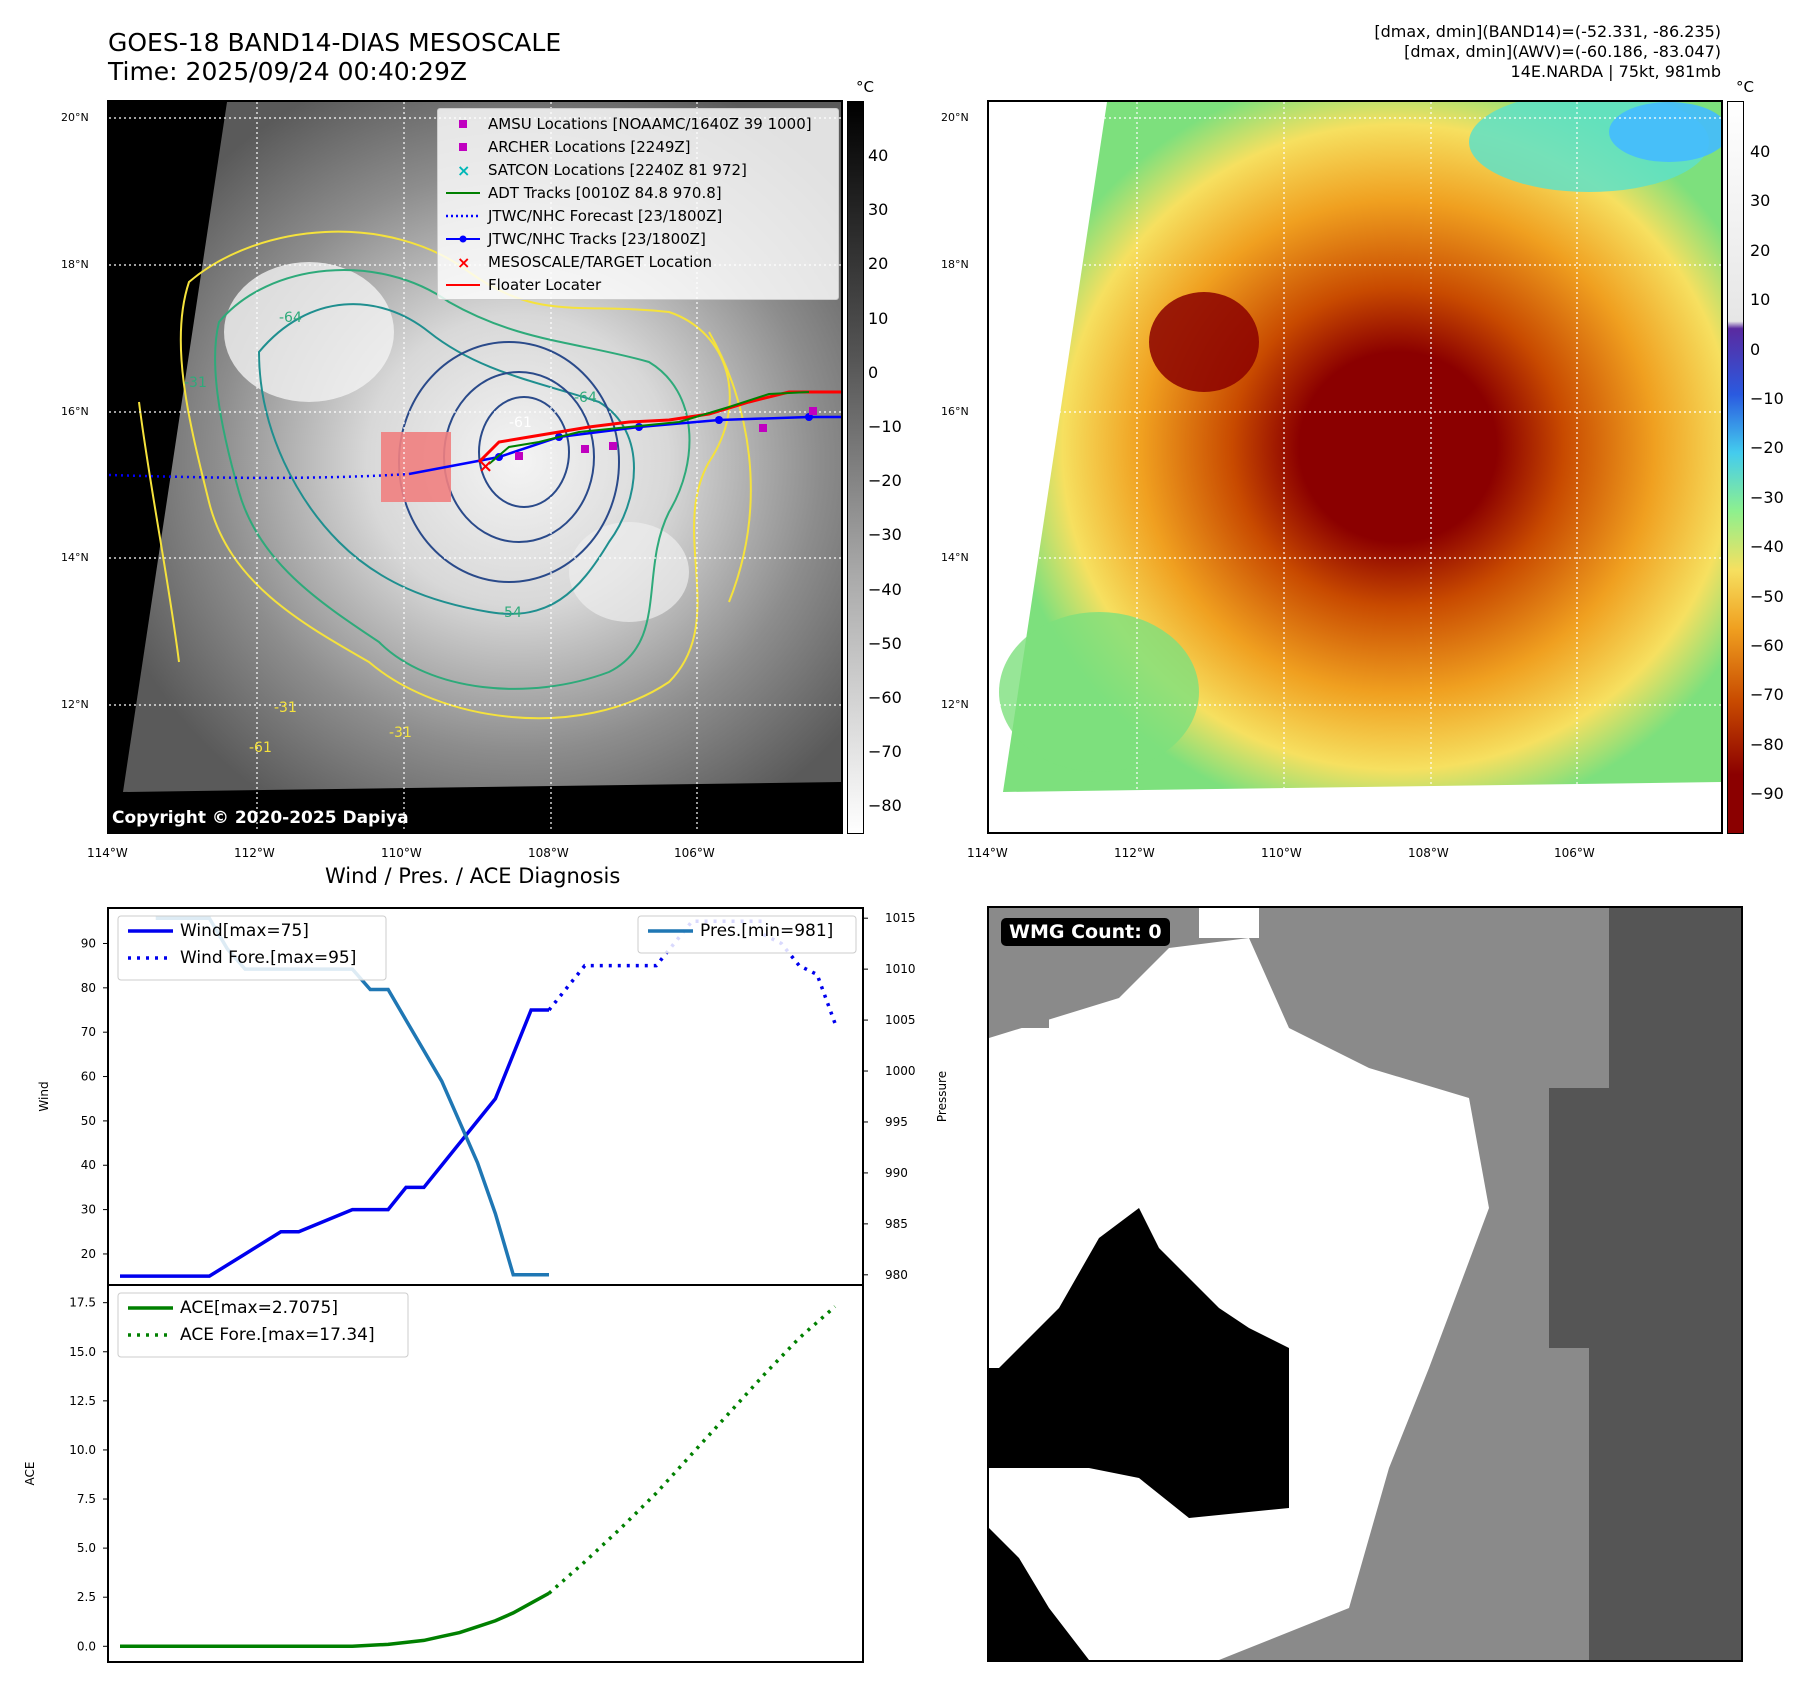  I want to click on longitude-label: 114°W, so click(107, 853).